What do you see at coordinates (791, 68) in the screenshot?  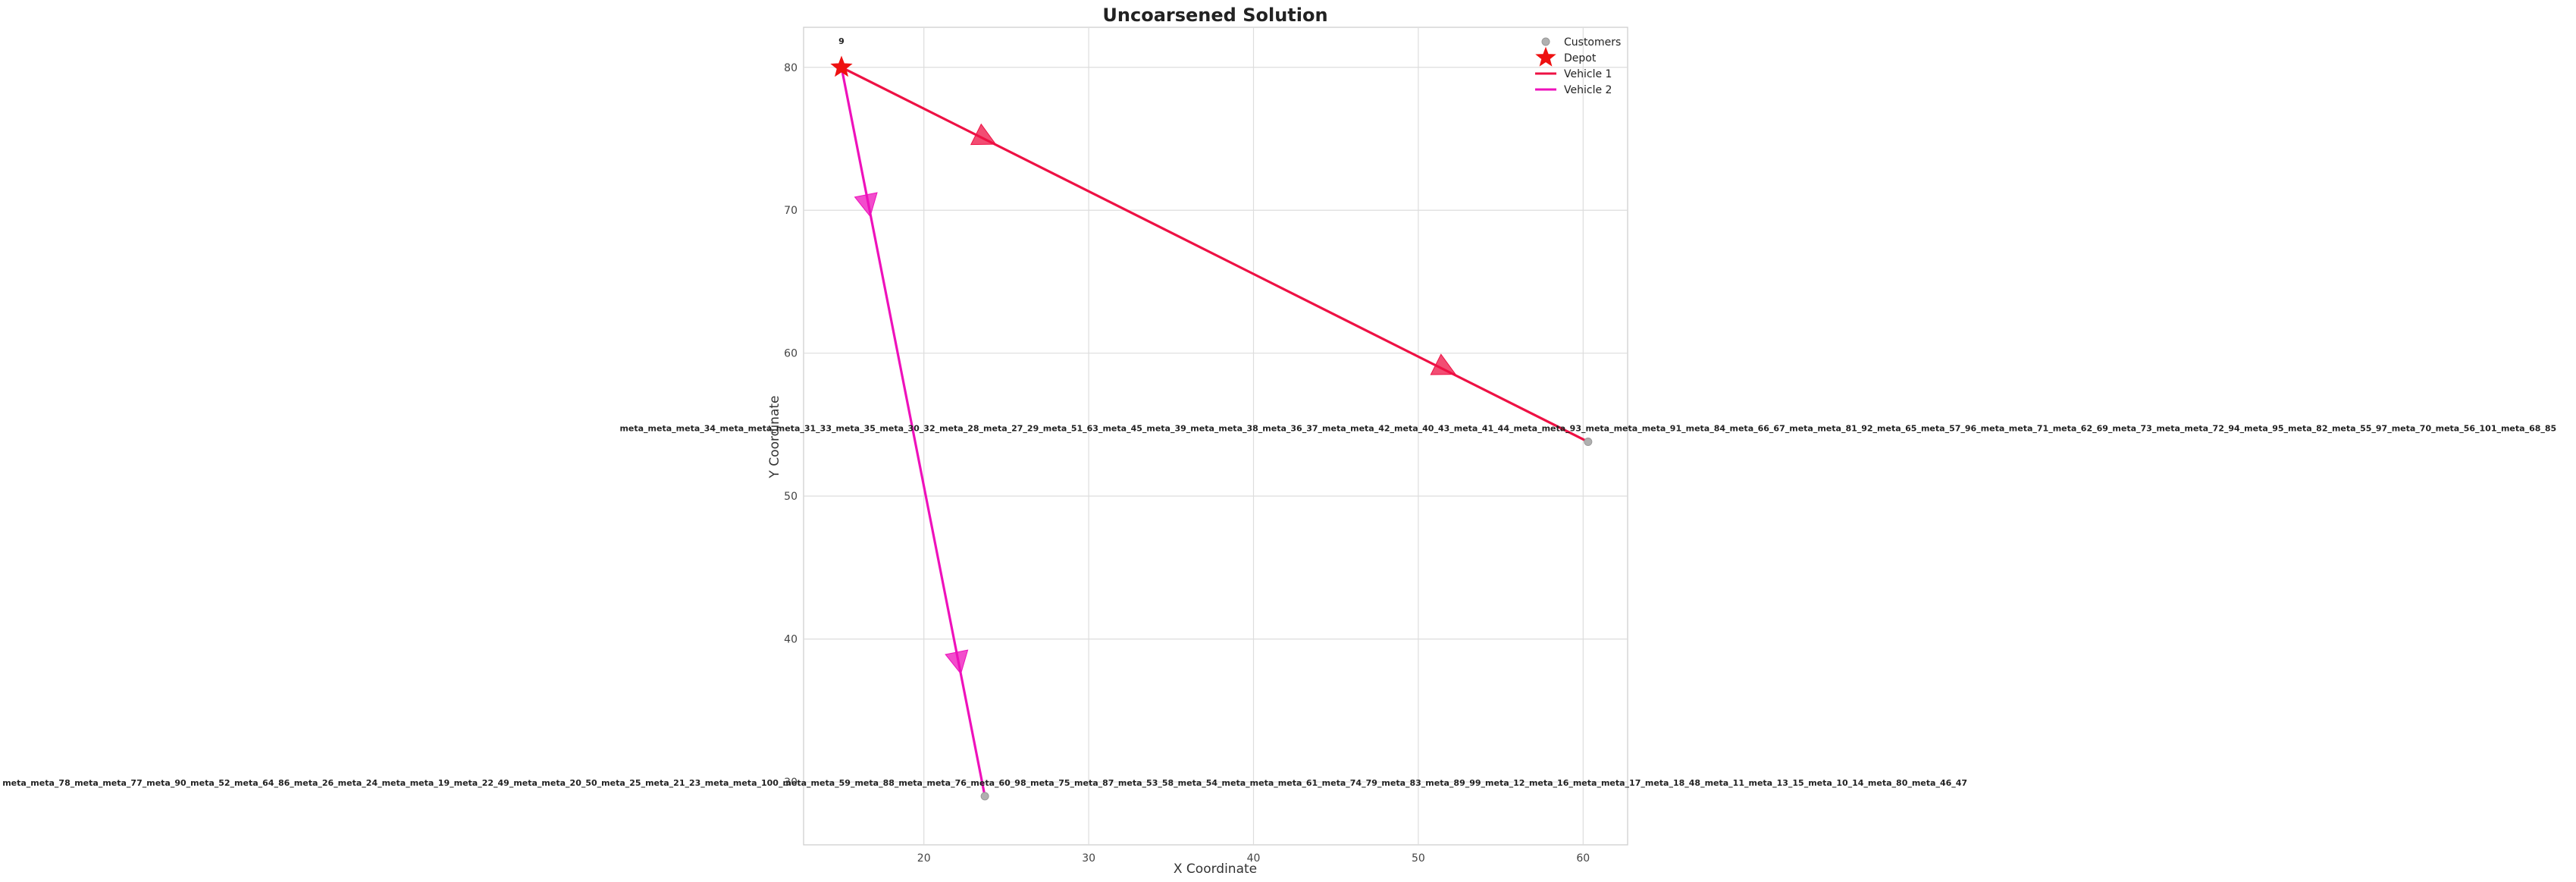 I see `y-tick-label: 80` at bounding box center [791, 68].